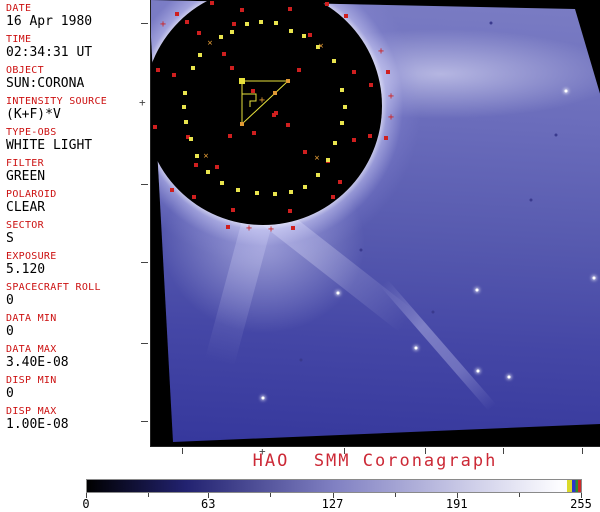  Describe the element at coordinates (31, 380) in the screenshot. I see `metadata-label: DISP MIN` at that location.